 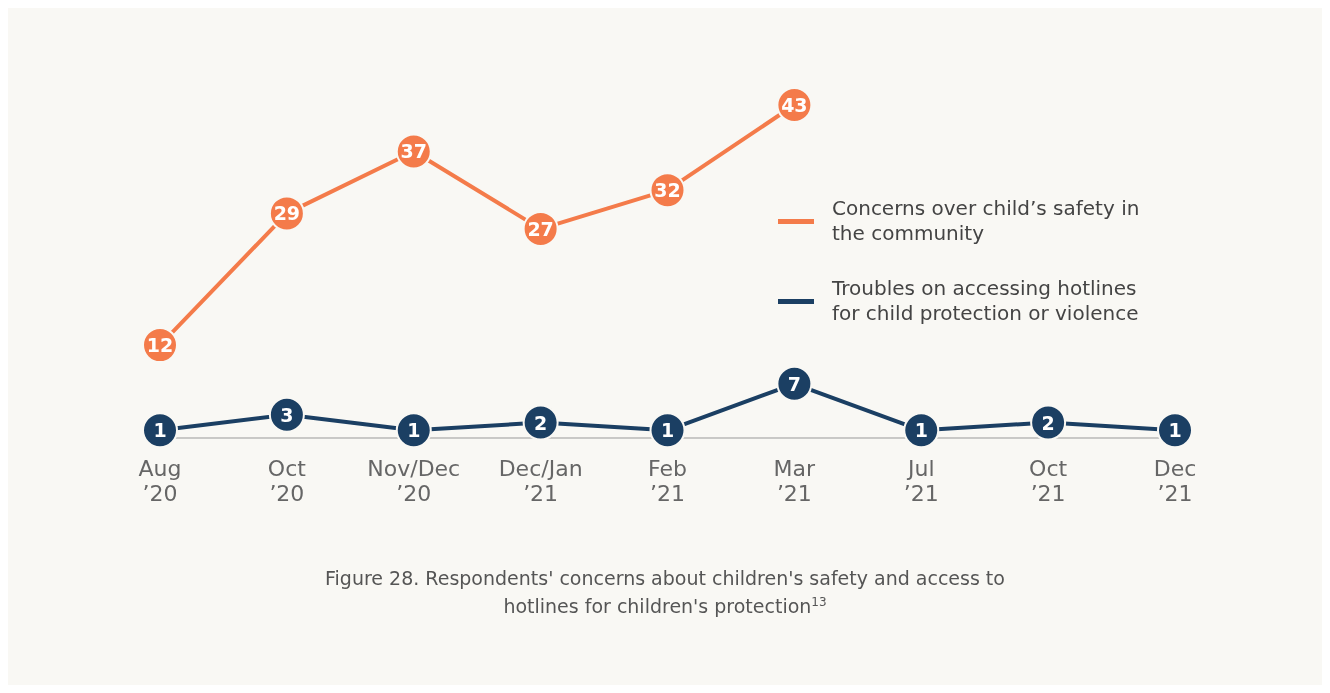 I want to click on data-label: 3, so click(x=287, y=414).